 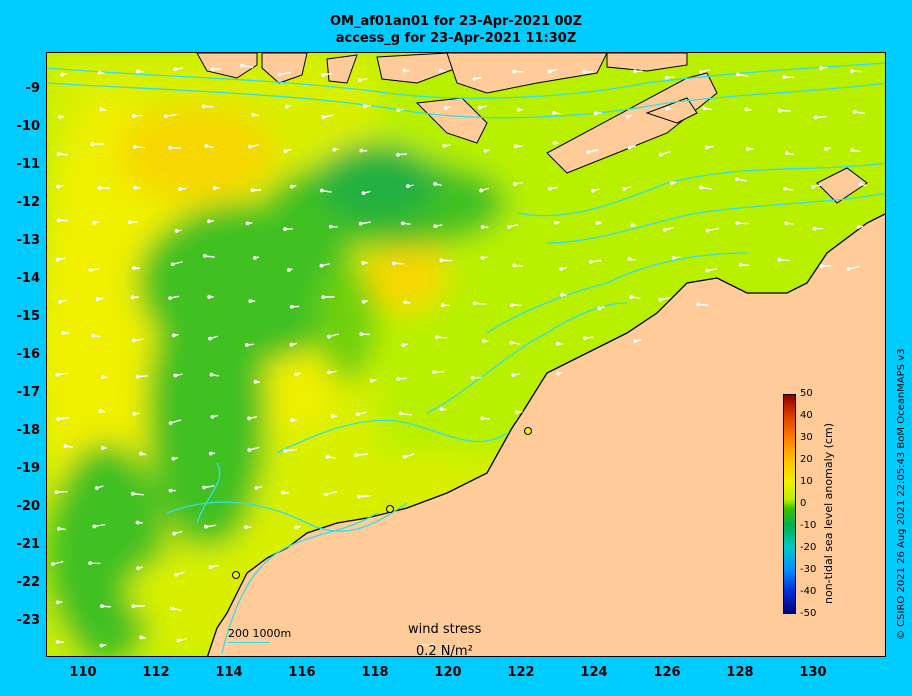 I want to click on map-subtitle: access_g for 23-Apr-2021 11:30Z, so click(x=456, y=38).